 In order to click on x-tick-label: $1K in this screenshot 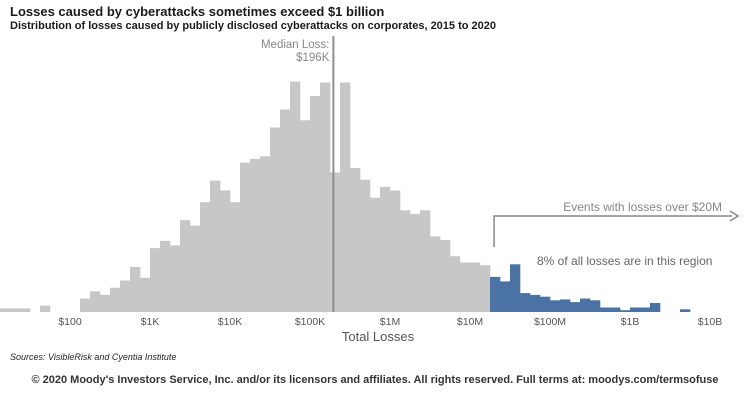, I will do `click(150, 322)`.